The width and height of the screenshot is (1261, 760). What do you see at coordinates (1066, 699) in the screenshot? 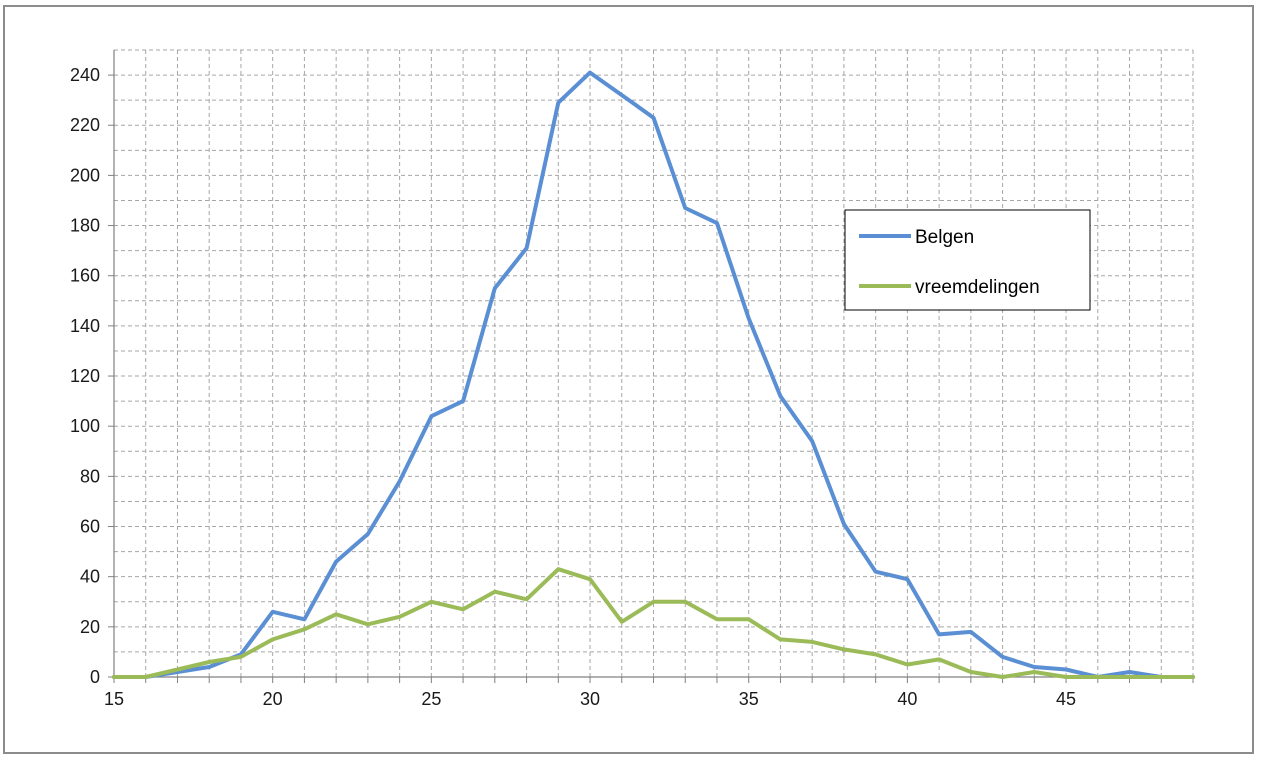
I see `x-tick-label: 45` at bounding box center [1066, 699].